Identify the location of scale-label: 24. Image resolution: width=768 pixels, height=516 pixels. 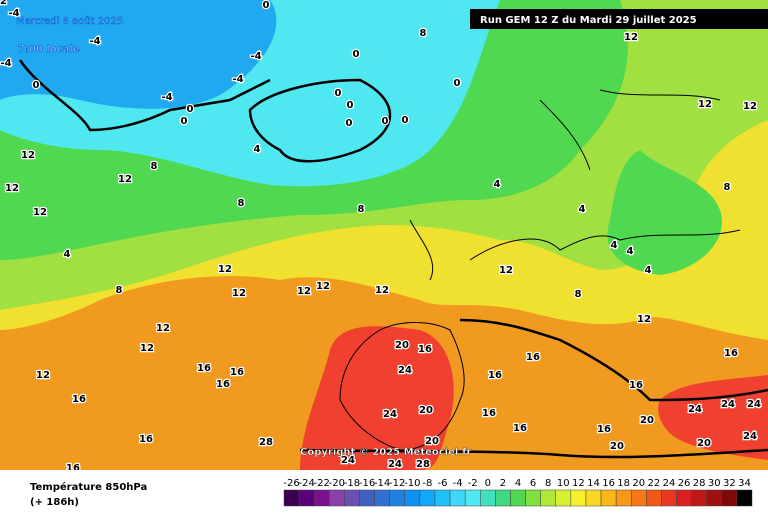
(669, 483).